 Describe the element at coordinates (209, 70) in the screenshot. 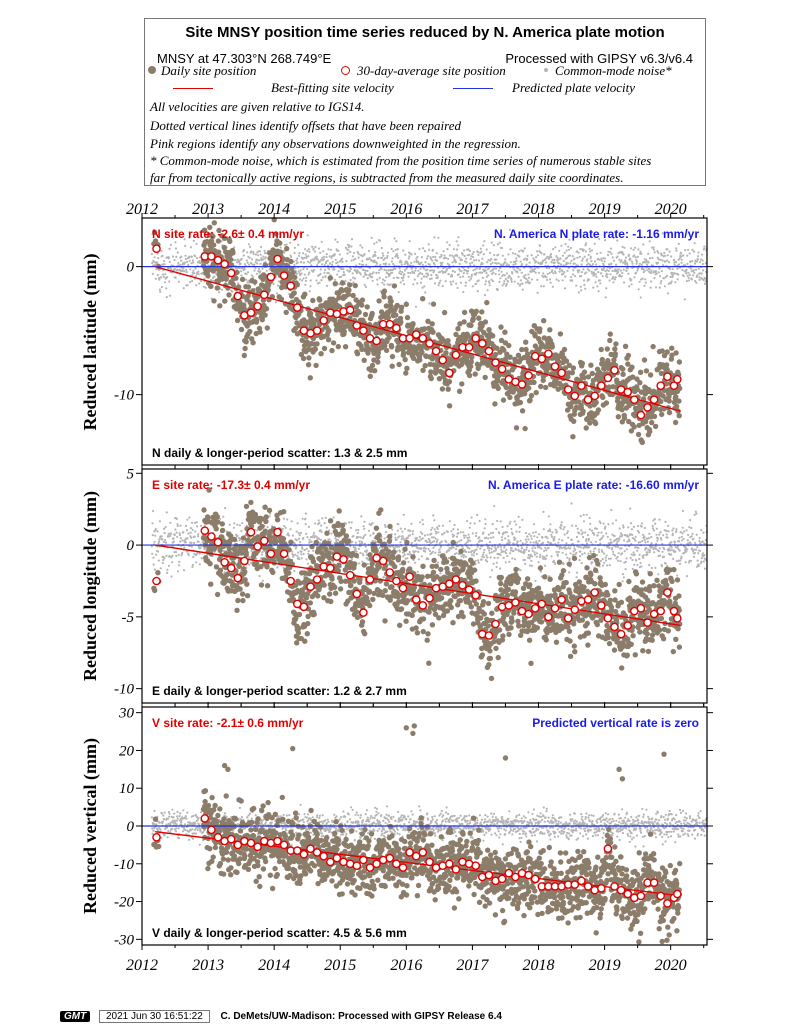

I see `legend-daily-label: Daily site position` at that location.